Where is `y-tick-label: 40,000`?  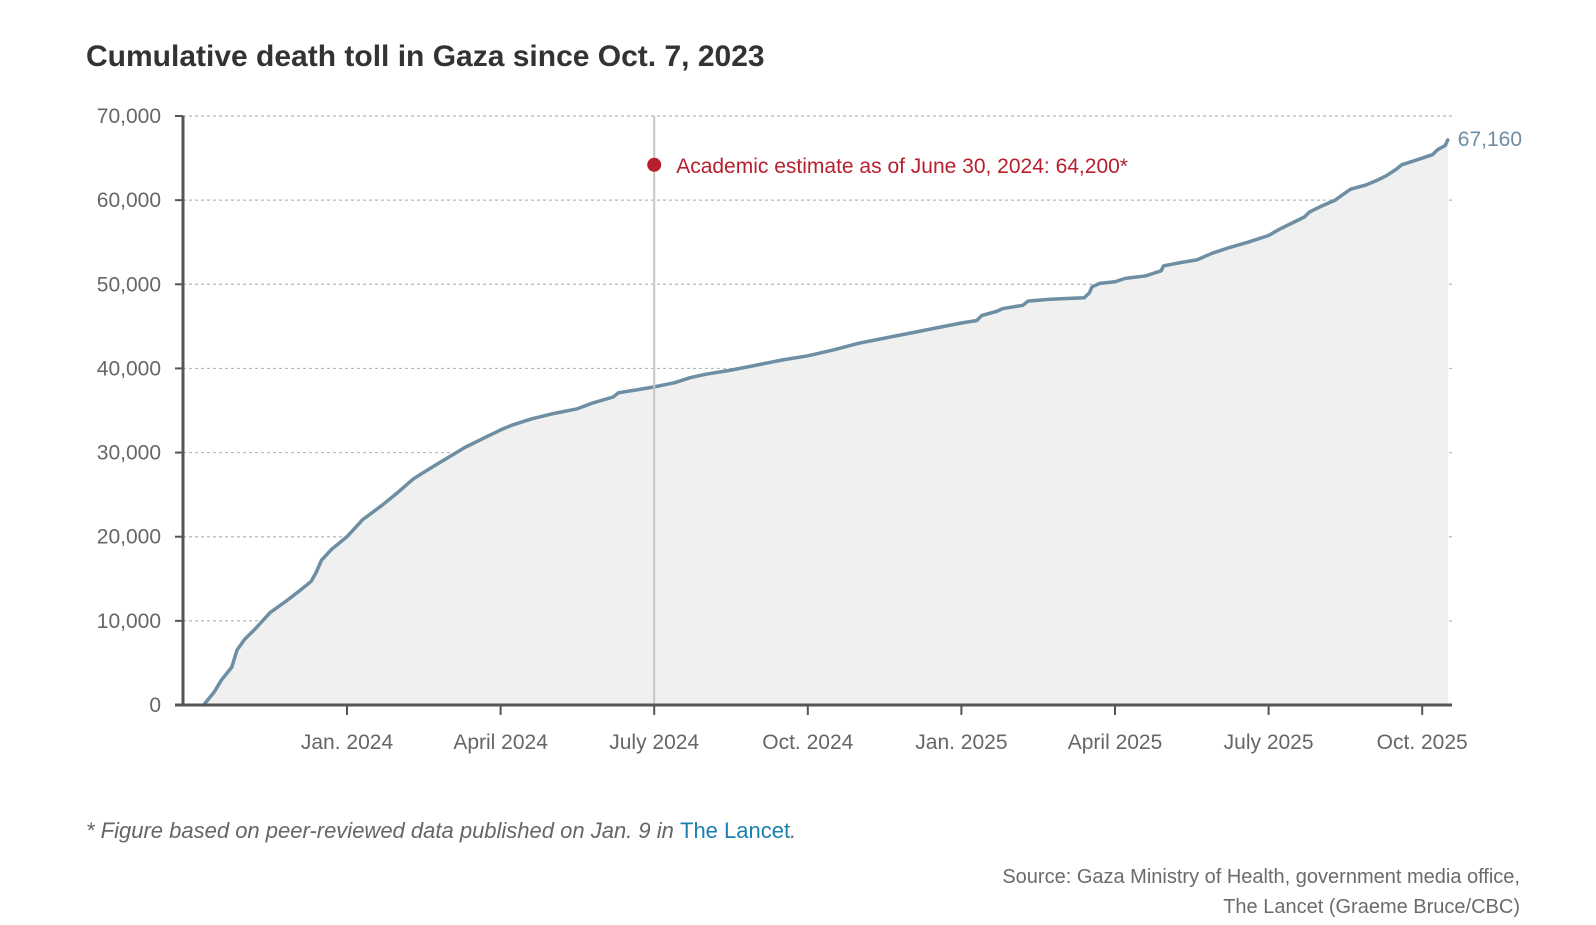
y-tick-label: 40,000 is located at coordinates (129, 368).